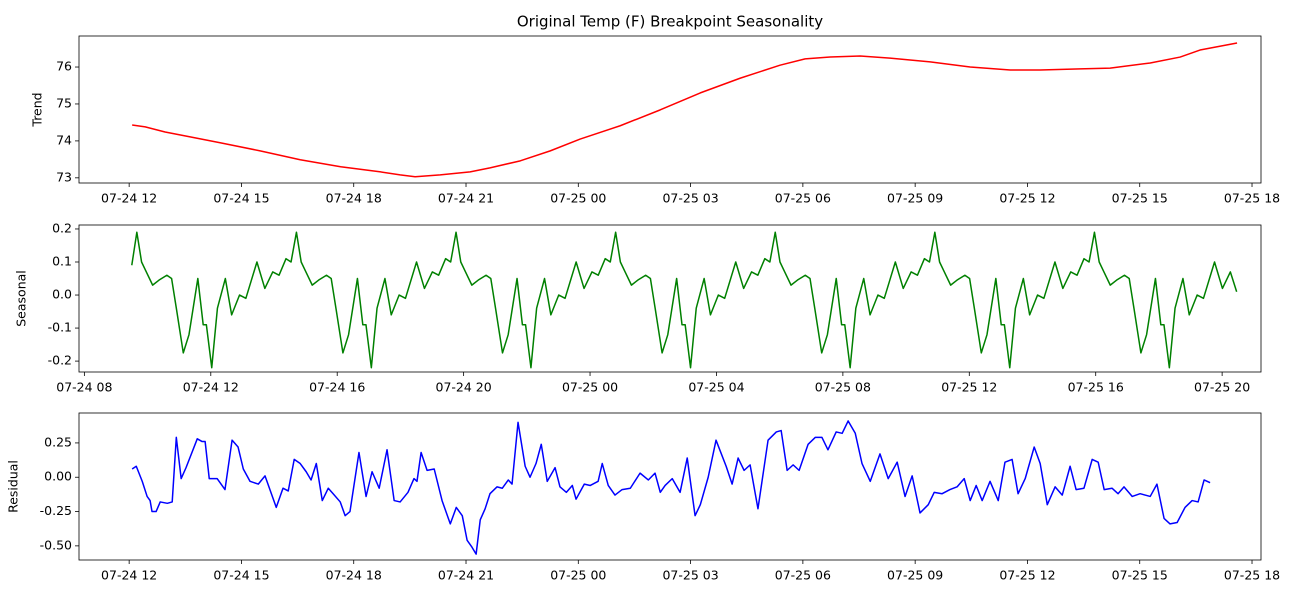  I want to click on y-tick-label: 0.0, so click(62, 294).